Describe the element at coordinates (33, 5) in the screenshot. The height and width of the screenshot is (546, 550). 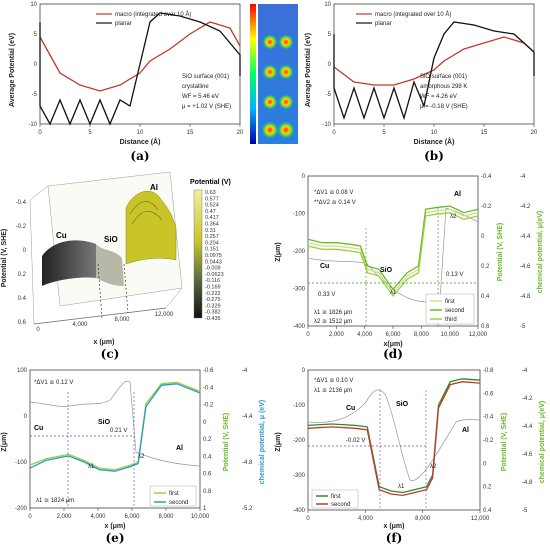
I see `y-tick-label: 10` at that location.